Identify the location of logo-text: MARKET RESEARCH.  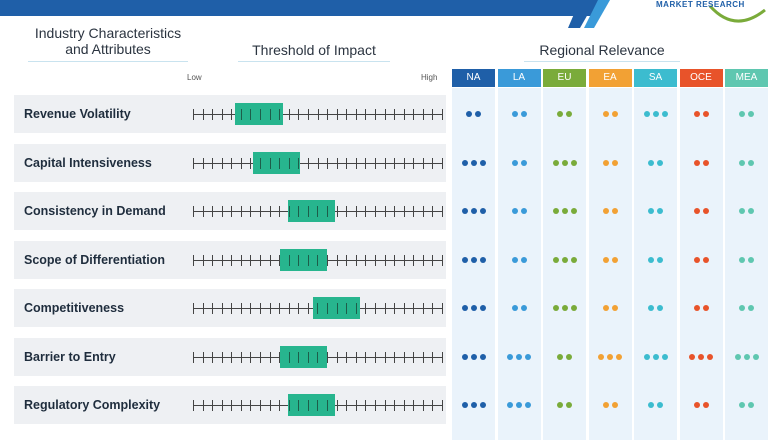
(700, 4).